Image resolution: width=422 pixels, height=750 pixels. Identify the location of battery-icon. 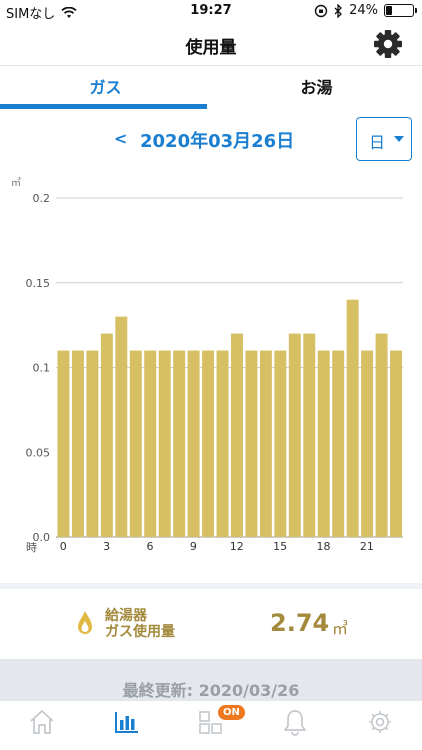
(400, 10).